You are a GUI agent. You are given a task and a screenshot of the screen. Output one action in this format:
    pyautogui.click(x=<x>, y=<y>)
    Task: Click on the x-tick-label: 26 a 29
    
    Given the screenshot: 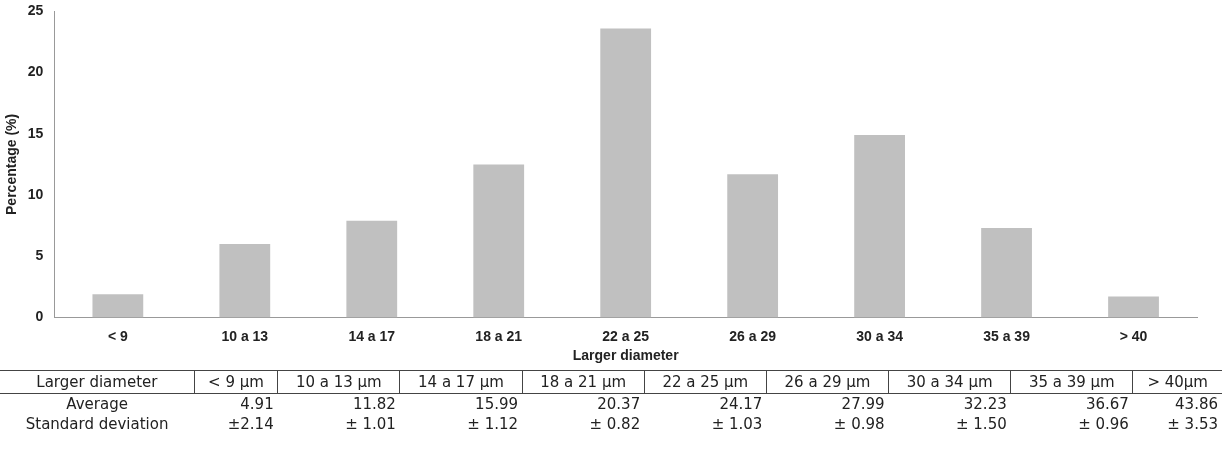 What is the action you would take?
    pyautogui.click(x=753, y=335)
    